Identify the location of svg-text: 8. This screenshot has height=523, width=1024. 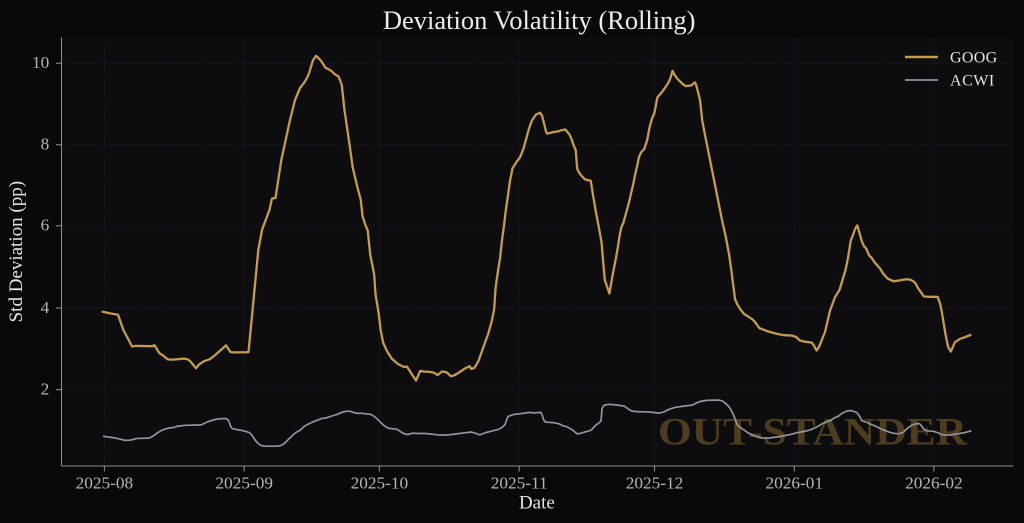
(45, 144).